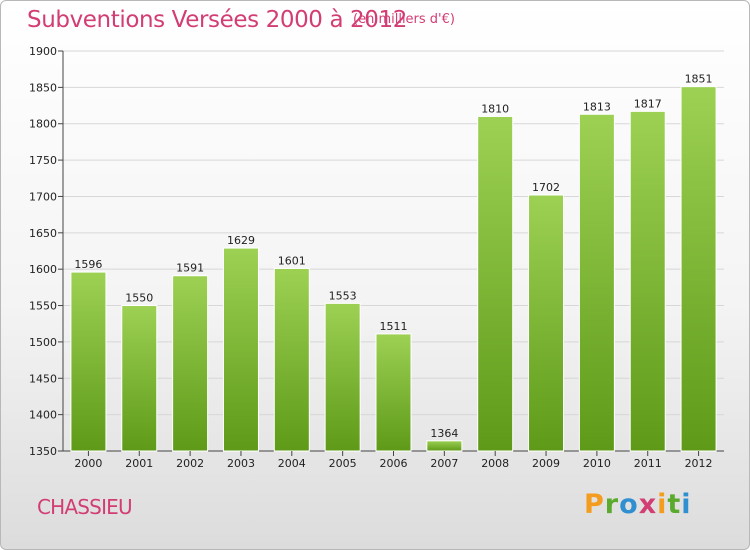 This screenshot has height=550, width=750. Describe the element at coordinates (190, 268) in the screenshot. I see `data-label: 1591` at that location.